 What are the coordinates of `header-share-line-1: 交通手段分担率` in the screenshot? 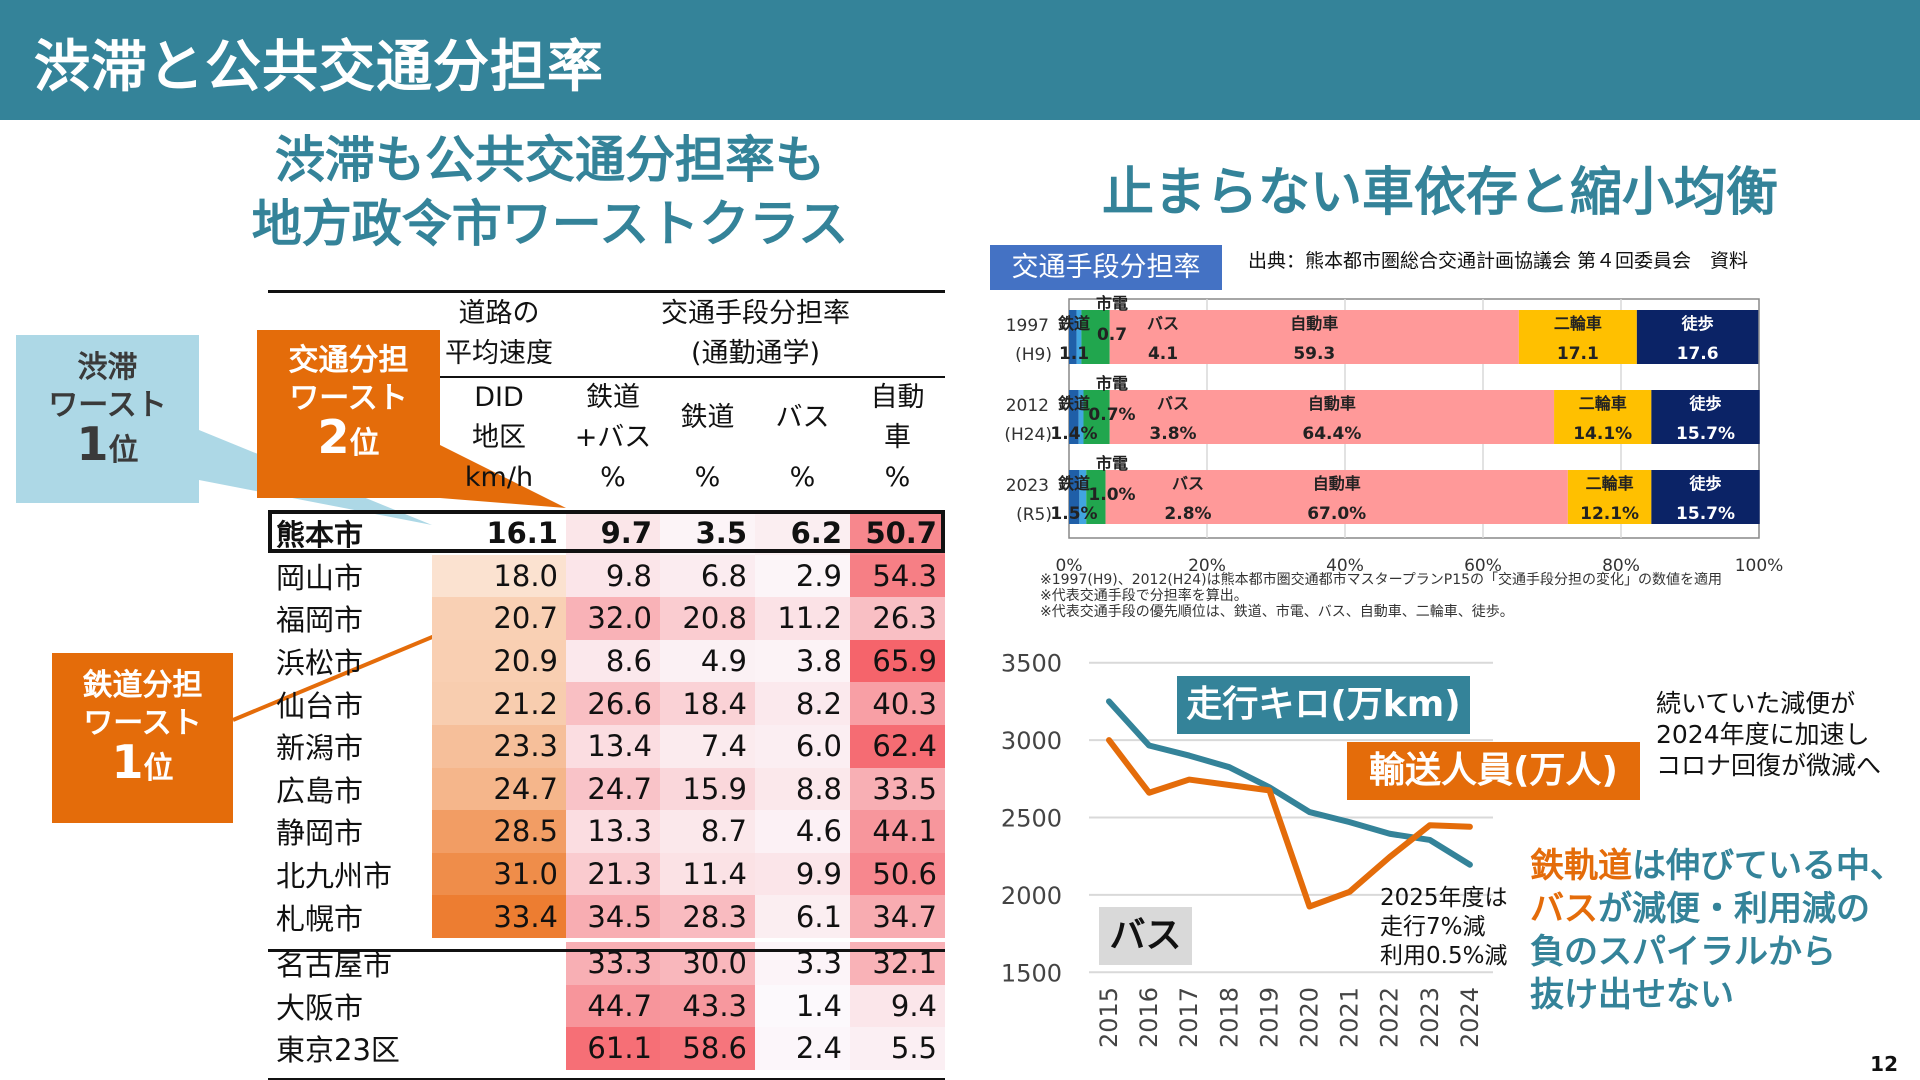 It's located at (755, 313).